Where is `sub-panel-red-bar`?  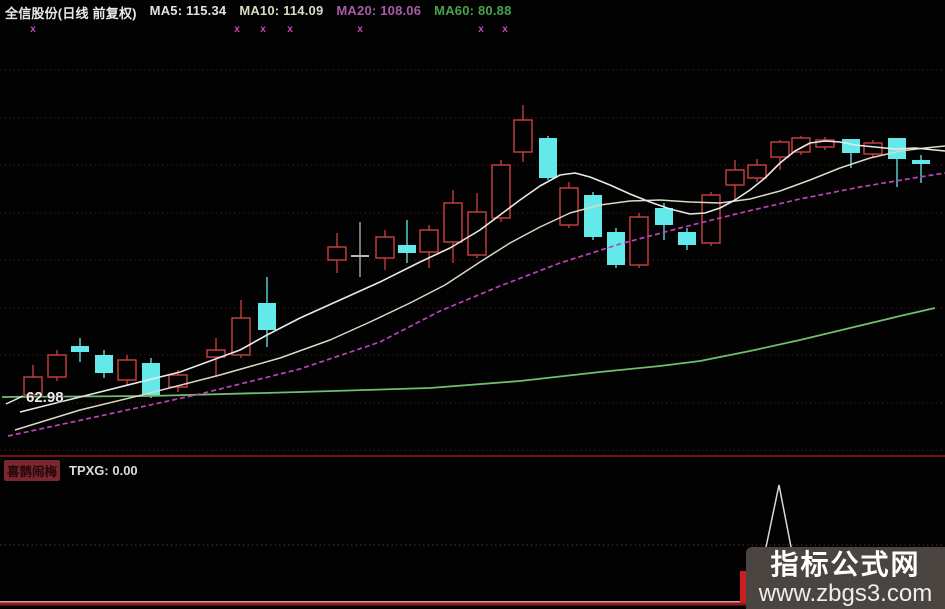
sub-panel-red-bar is located at coordinates (743, 587).